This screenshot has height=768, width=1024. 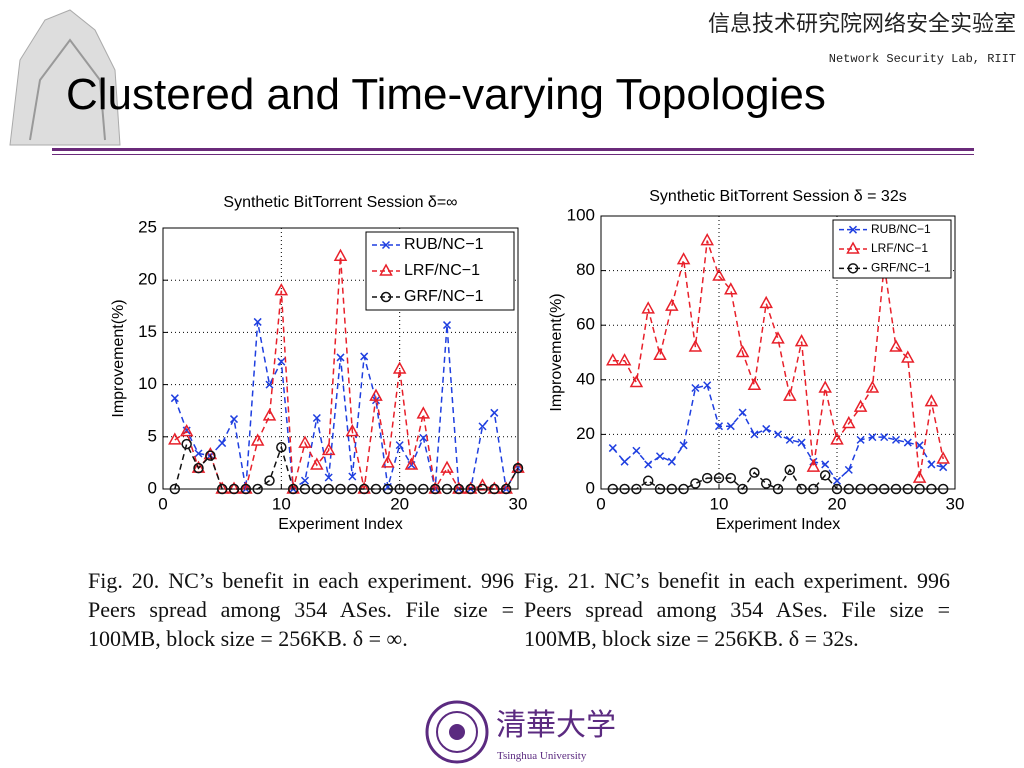 I want to click on x-axis-label: Experiment Index, so click(x=778, y=524).